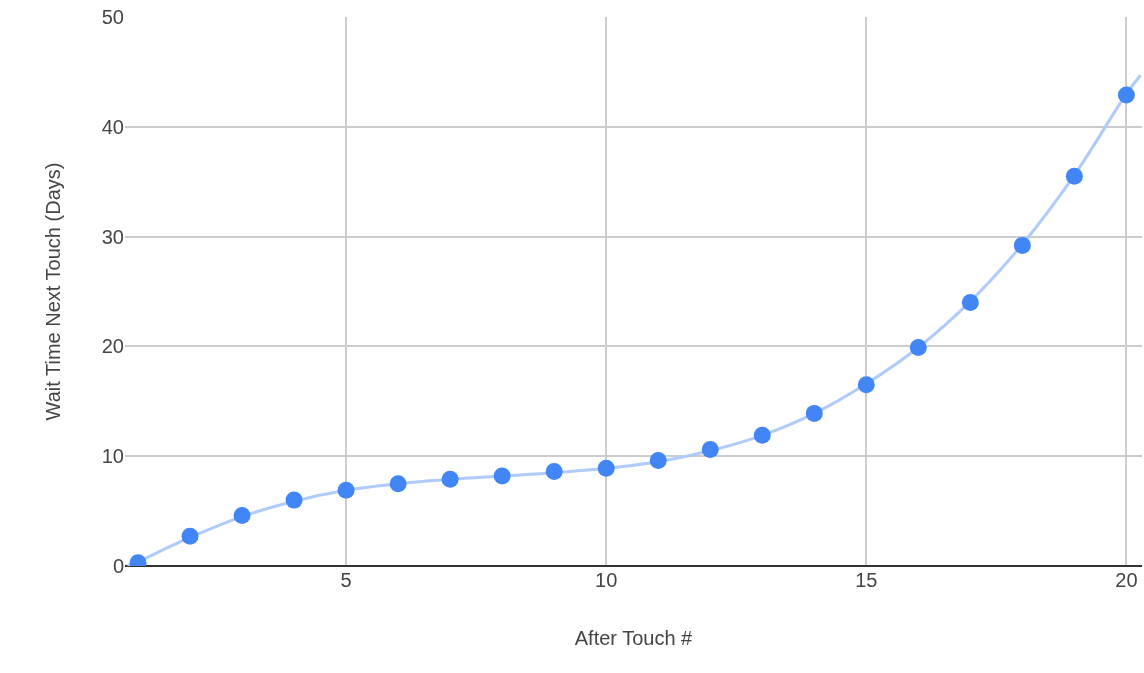 The width and height of the screenshot is (1144, 673). Describe the element at coordinates (1126, 580) in the screenshot. I see `x-tick-label: 20` at that location.